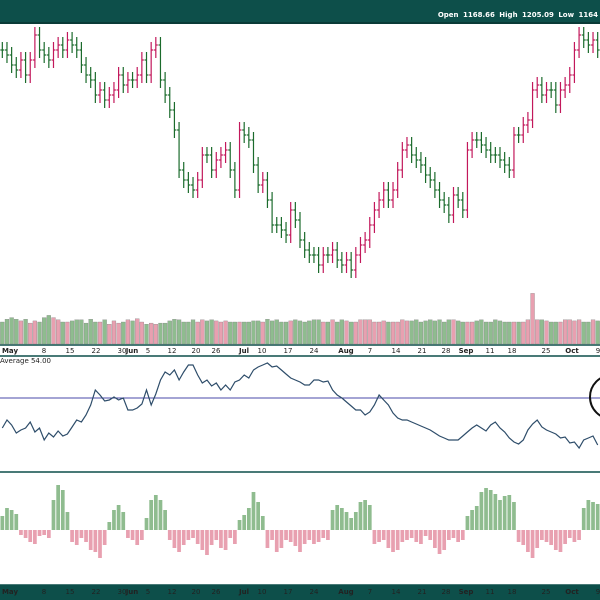 This screenshot has width=600, height=600. What do you see at coordinates (546, 592) in the screenshot?
I see `day-tick-label: 25` at bounding box center [546, 592].